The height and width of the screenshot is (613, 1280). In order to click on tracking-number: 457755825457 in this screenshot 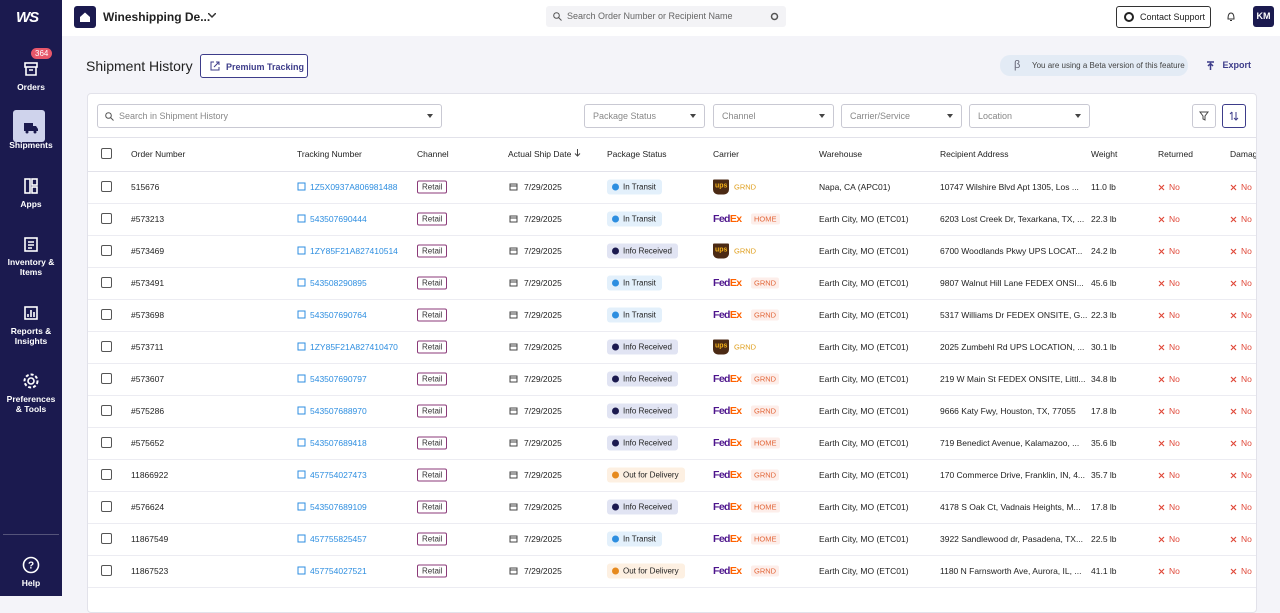, I will do `click(338, 539)`.